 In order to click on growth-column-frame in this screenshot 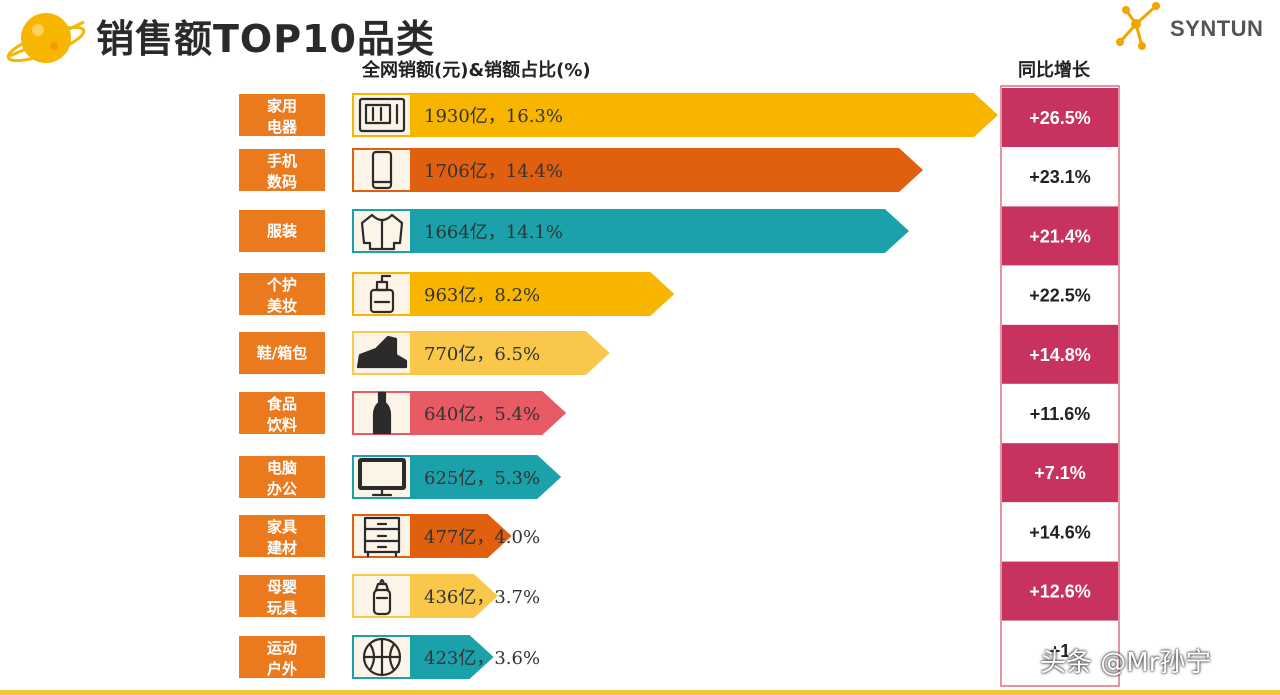, I will do `click(1060, 386)`.